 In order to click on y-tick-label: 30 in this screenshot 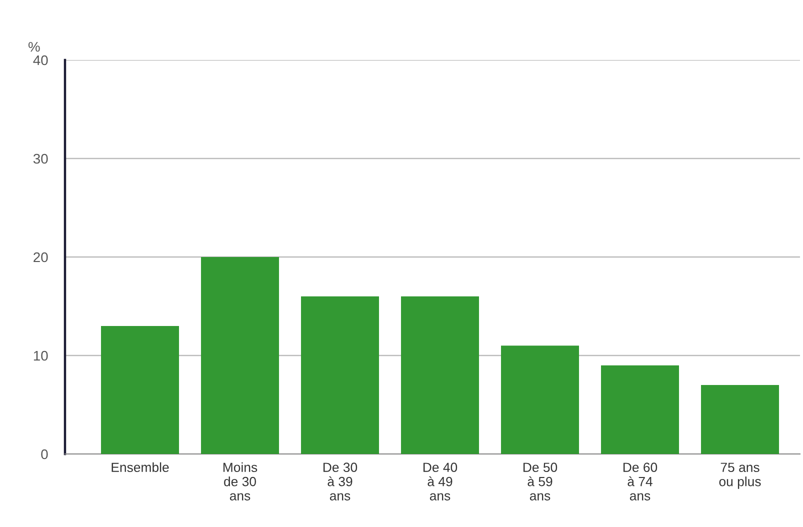, I will do `click(40, 159)`.